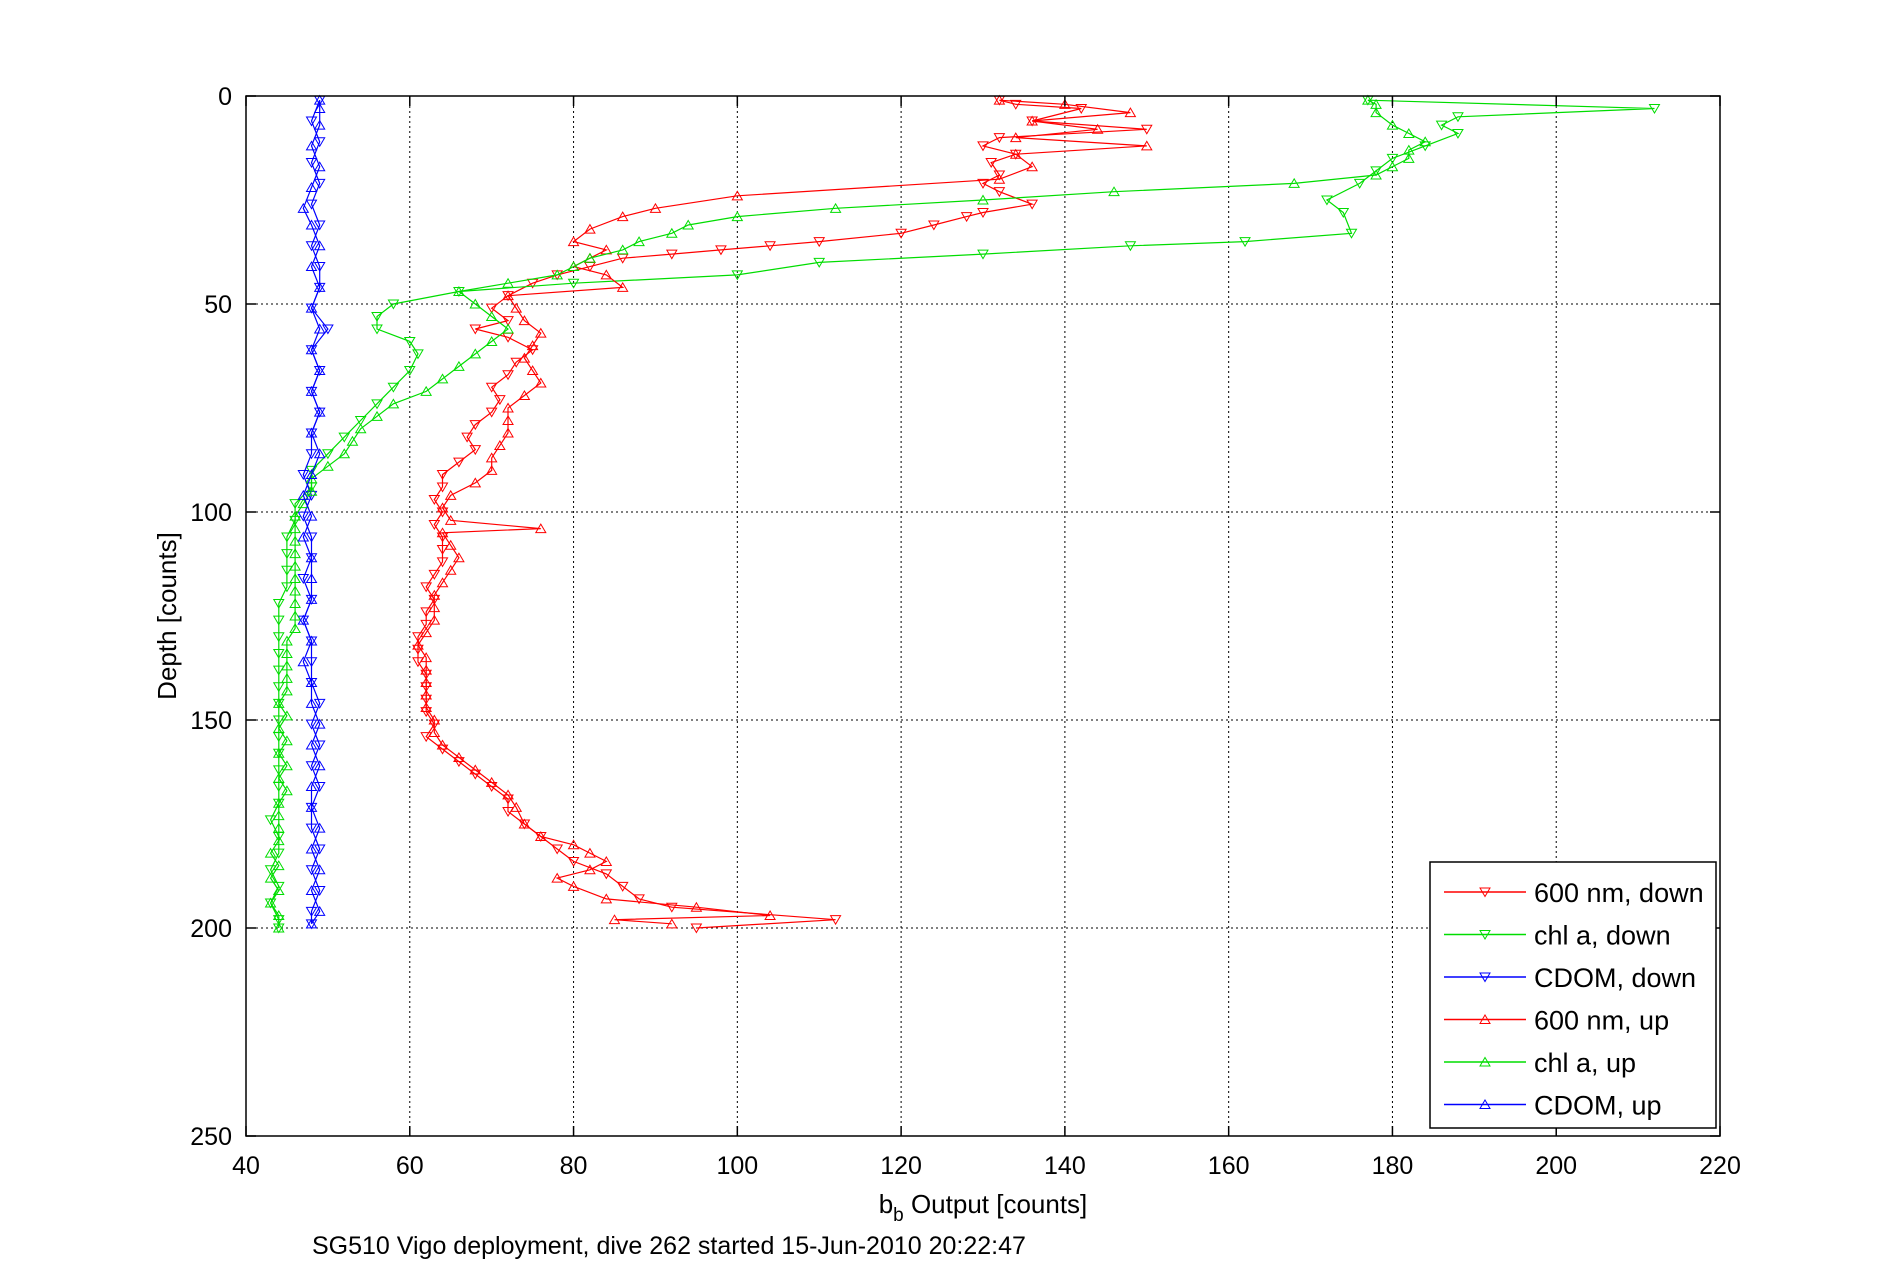 The height and width of the screenshot is (1262, 1891). What do you see at coordinates (211, 929) in the screenshot?
I see `y-tick-label: 200` at bounding box center [211, 929].